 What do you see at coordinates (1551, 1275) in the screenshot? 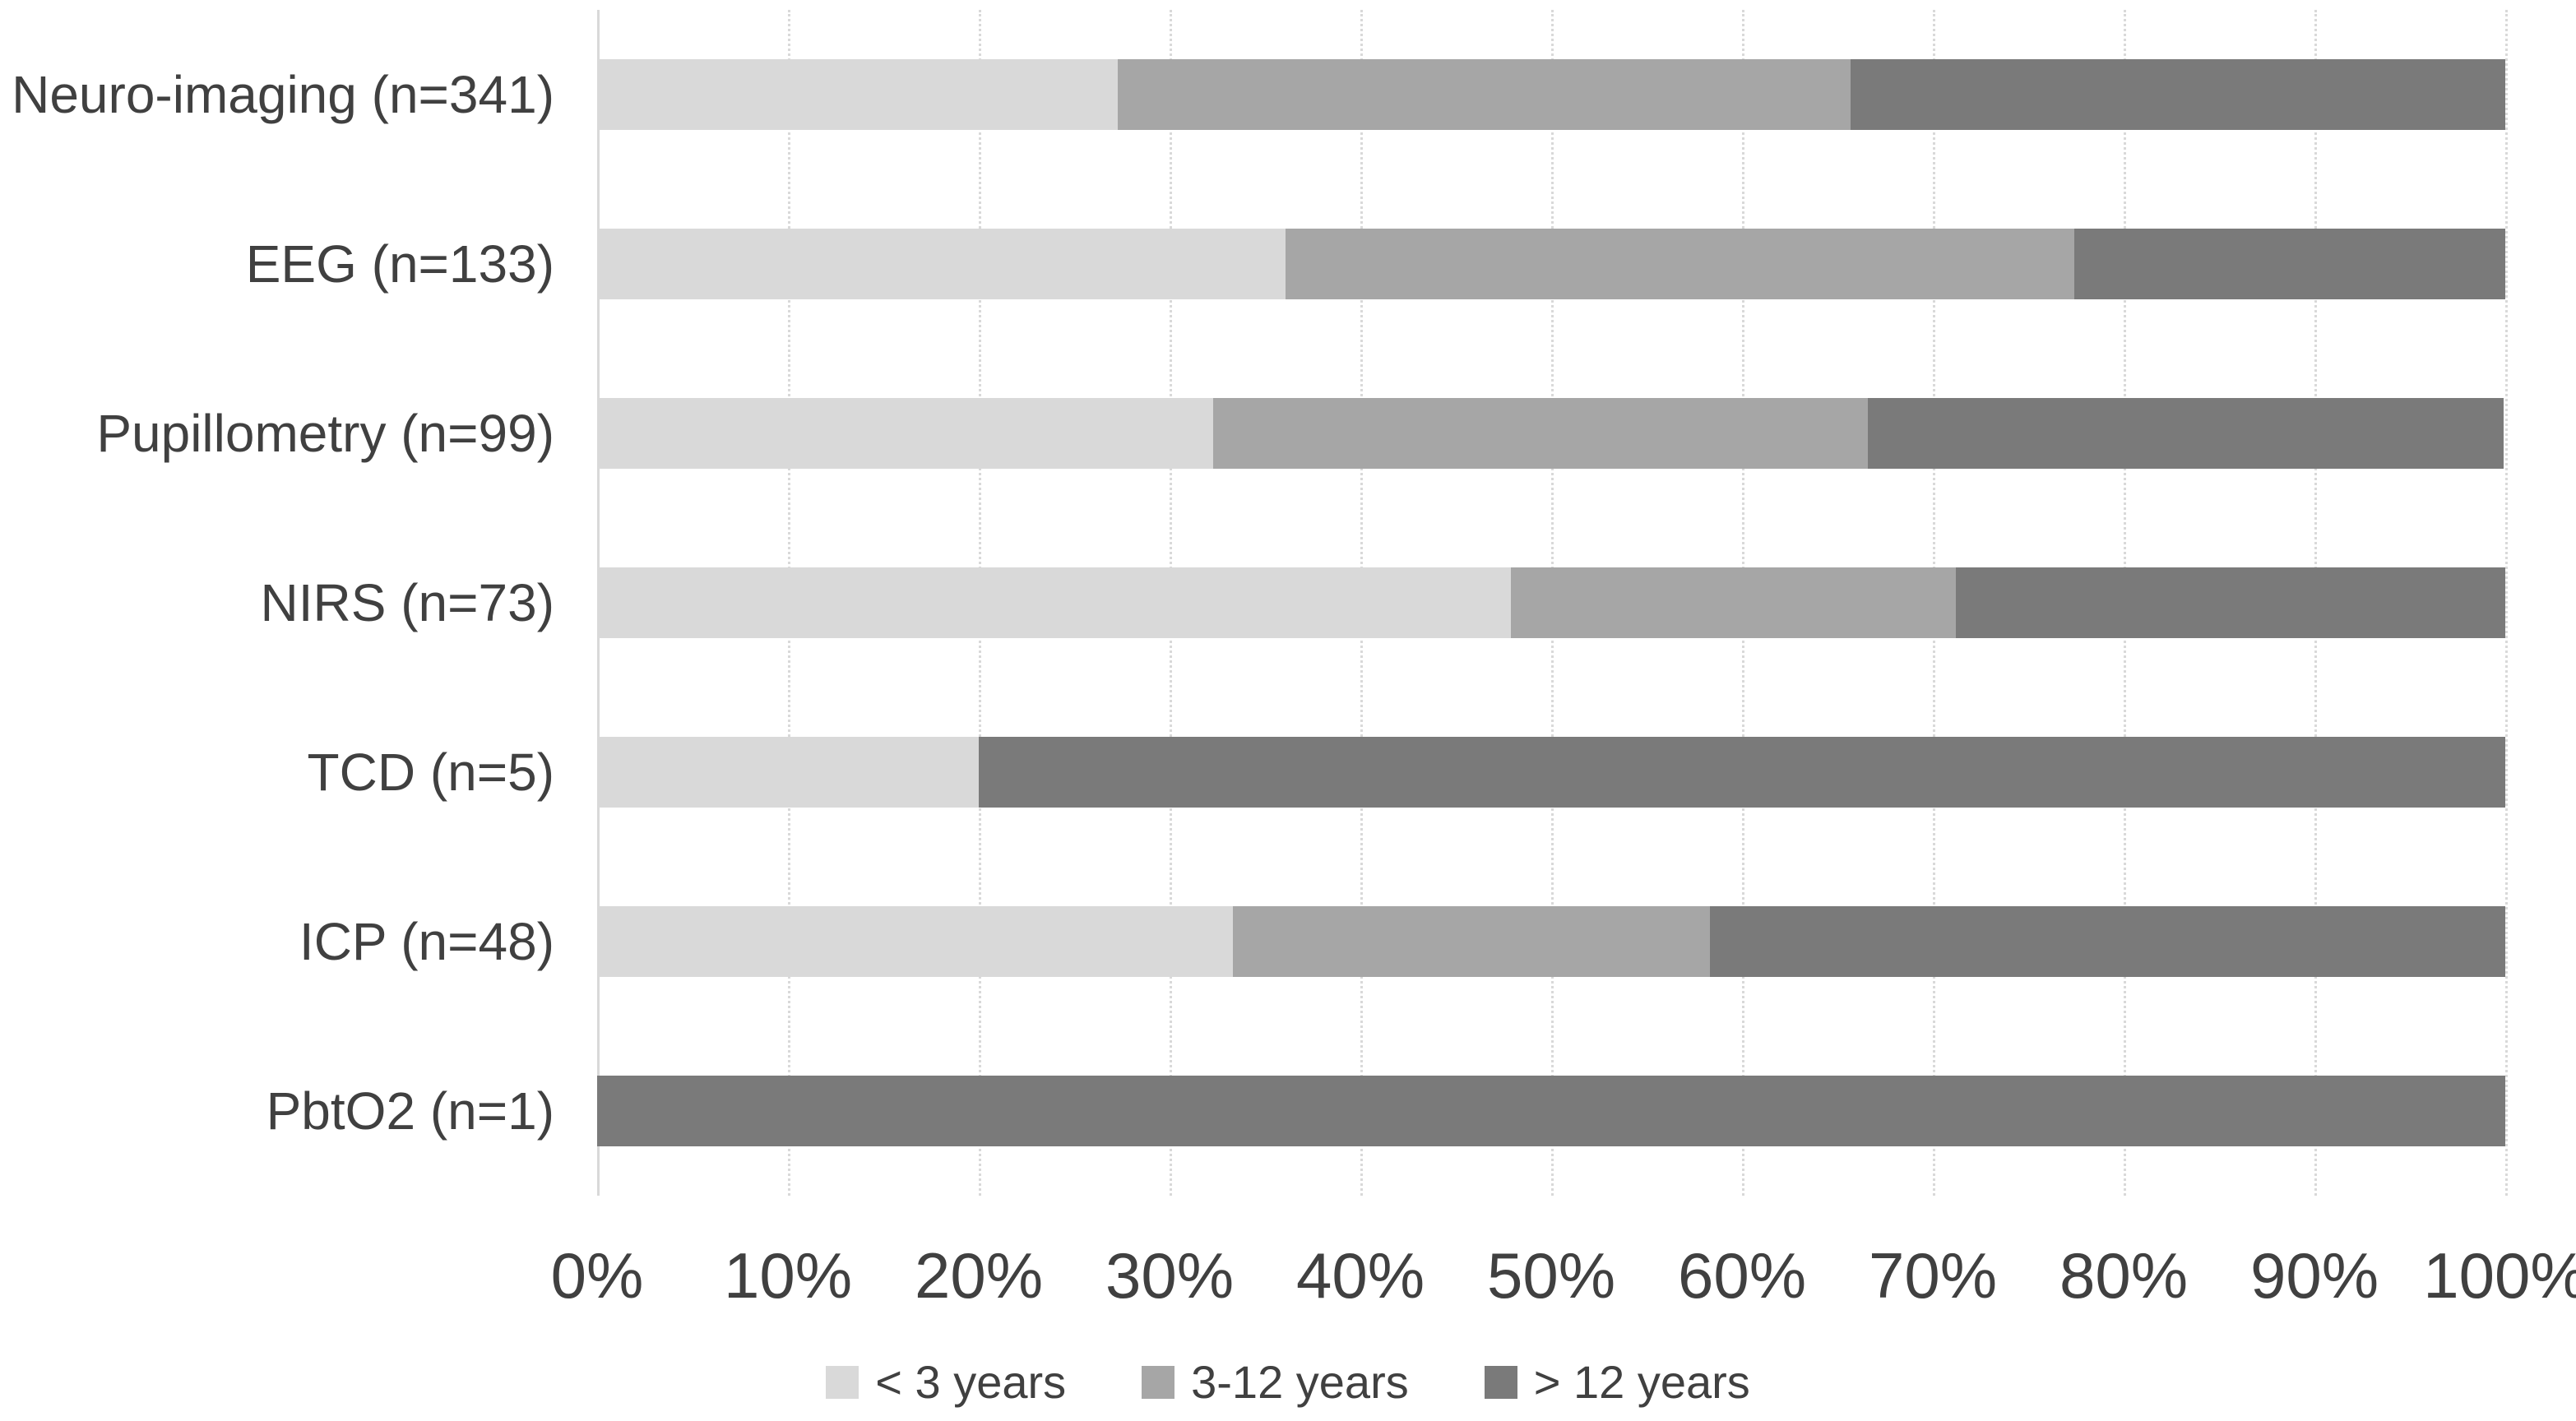
I see `x-tick-label: 50%` at bounding box center [1551, 1275].